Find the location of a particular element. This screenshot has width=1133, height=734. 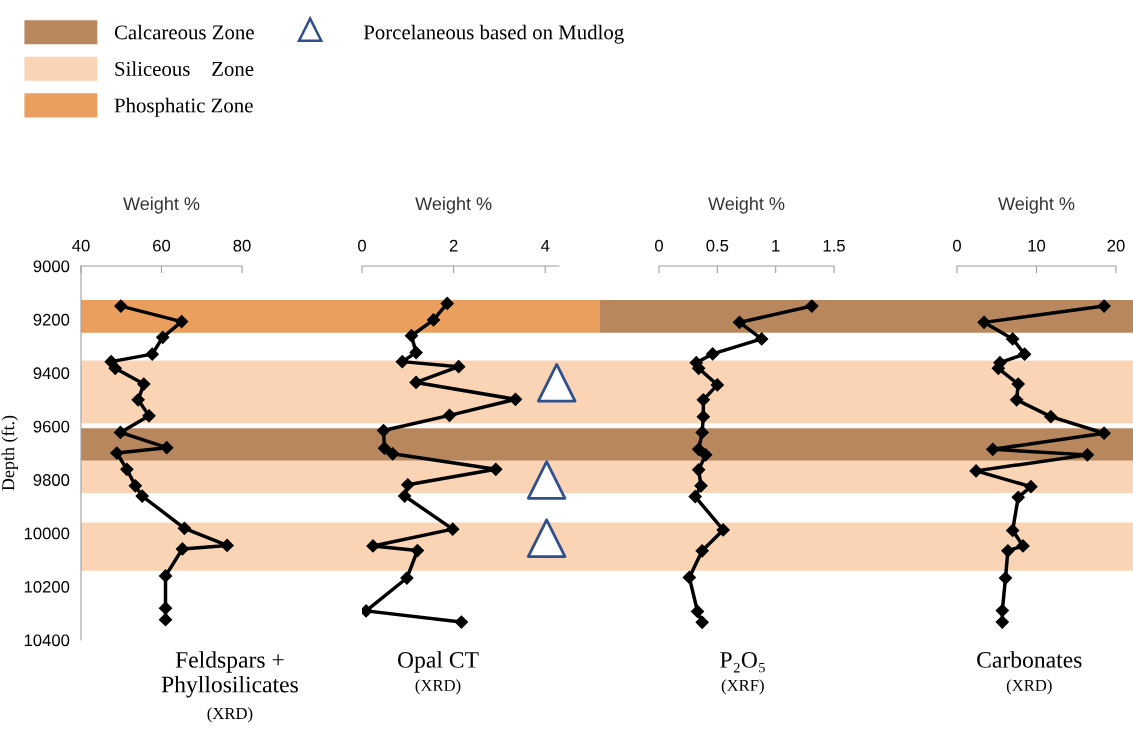

x-tick-label: 1.5 is located at coordinates (834, 245).